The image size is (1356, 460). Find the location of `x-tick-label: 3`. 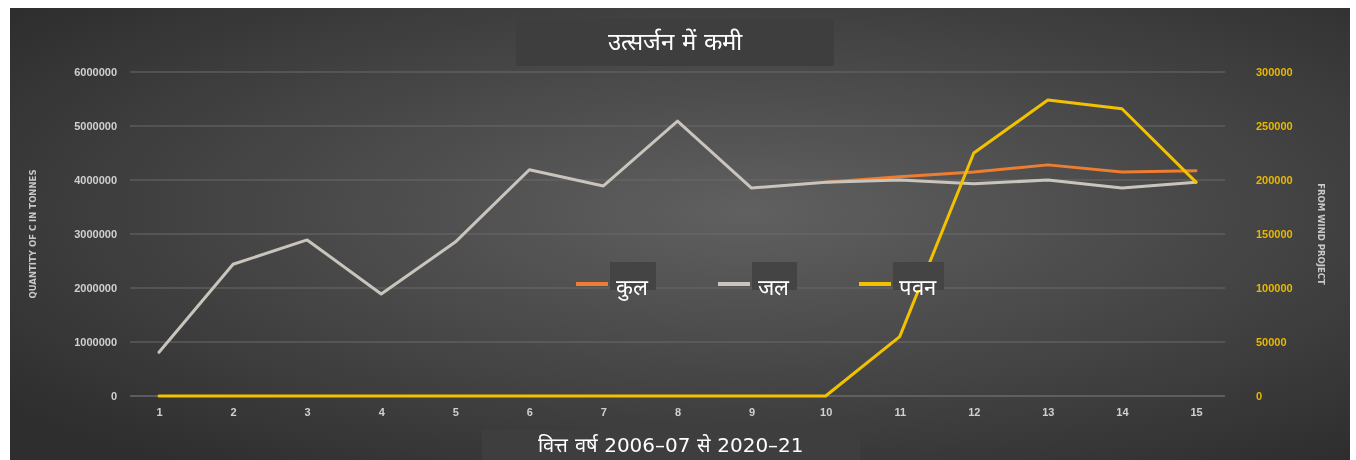

x-tick-label: 3 is located at coordinates (307, 411).